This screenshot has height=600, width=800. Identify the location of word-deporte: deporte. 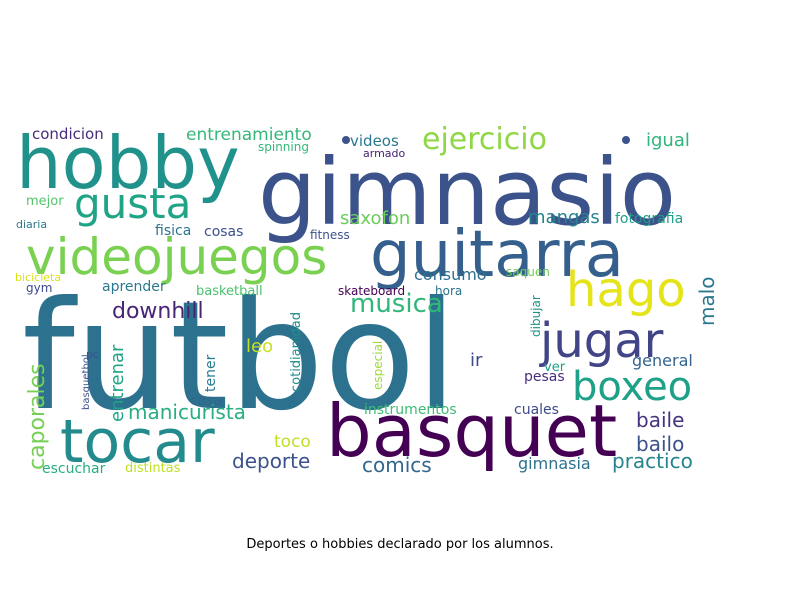
(271, 461).